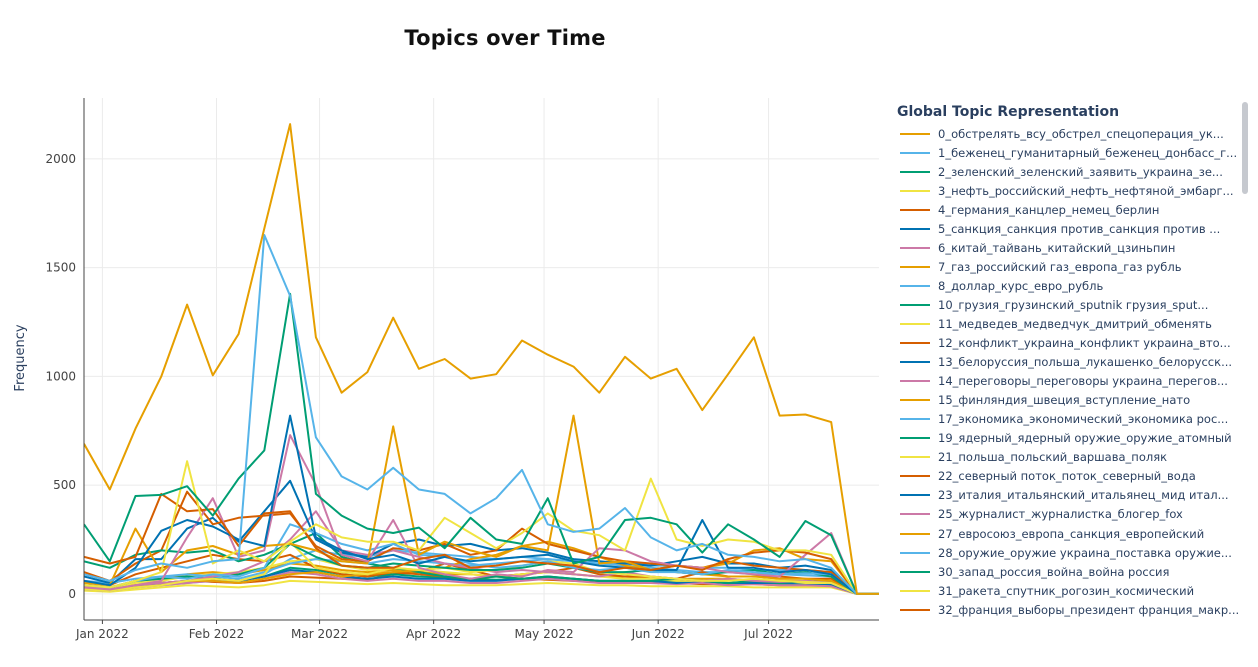  I want to click on legend-item: 4_германия_канцлер_немец_берлин, so click(1069, 209).